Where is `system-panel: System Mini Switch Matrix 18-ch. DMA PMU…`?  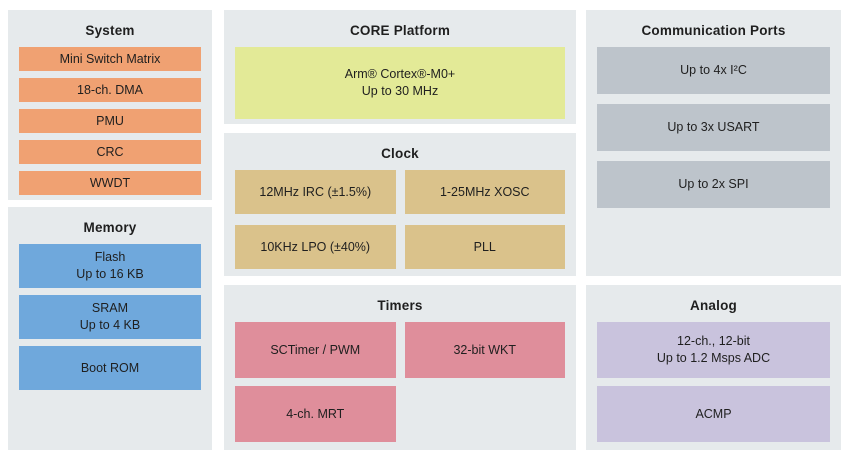 system-panel: System Mini Switch Matrix 18-ch. DMA PMU… is located at coordinates (110, 105).